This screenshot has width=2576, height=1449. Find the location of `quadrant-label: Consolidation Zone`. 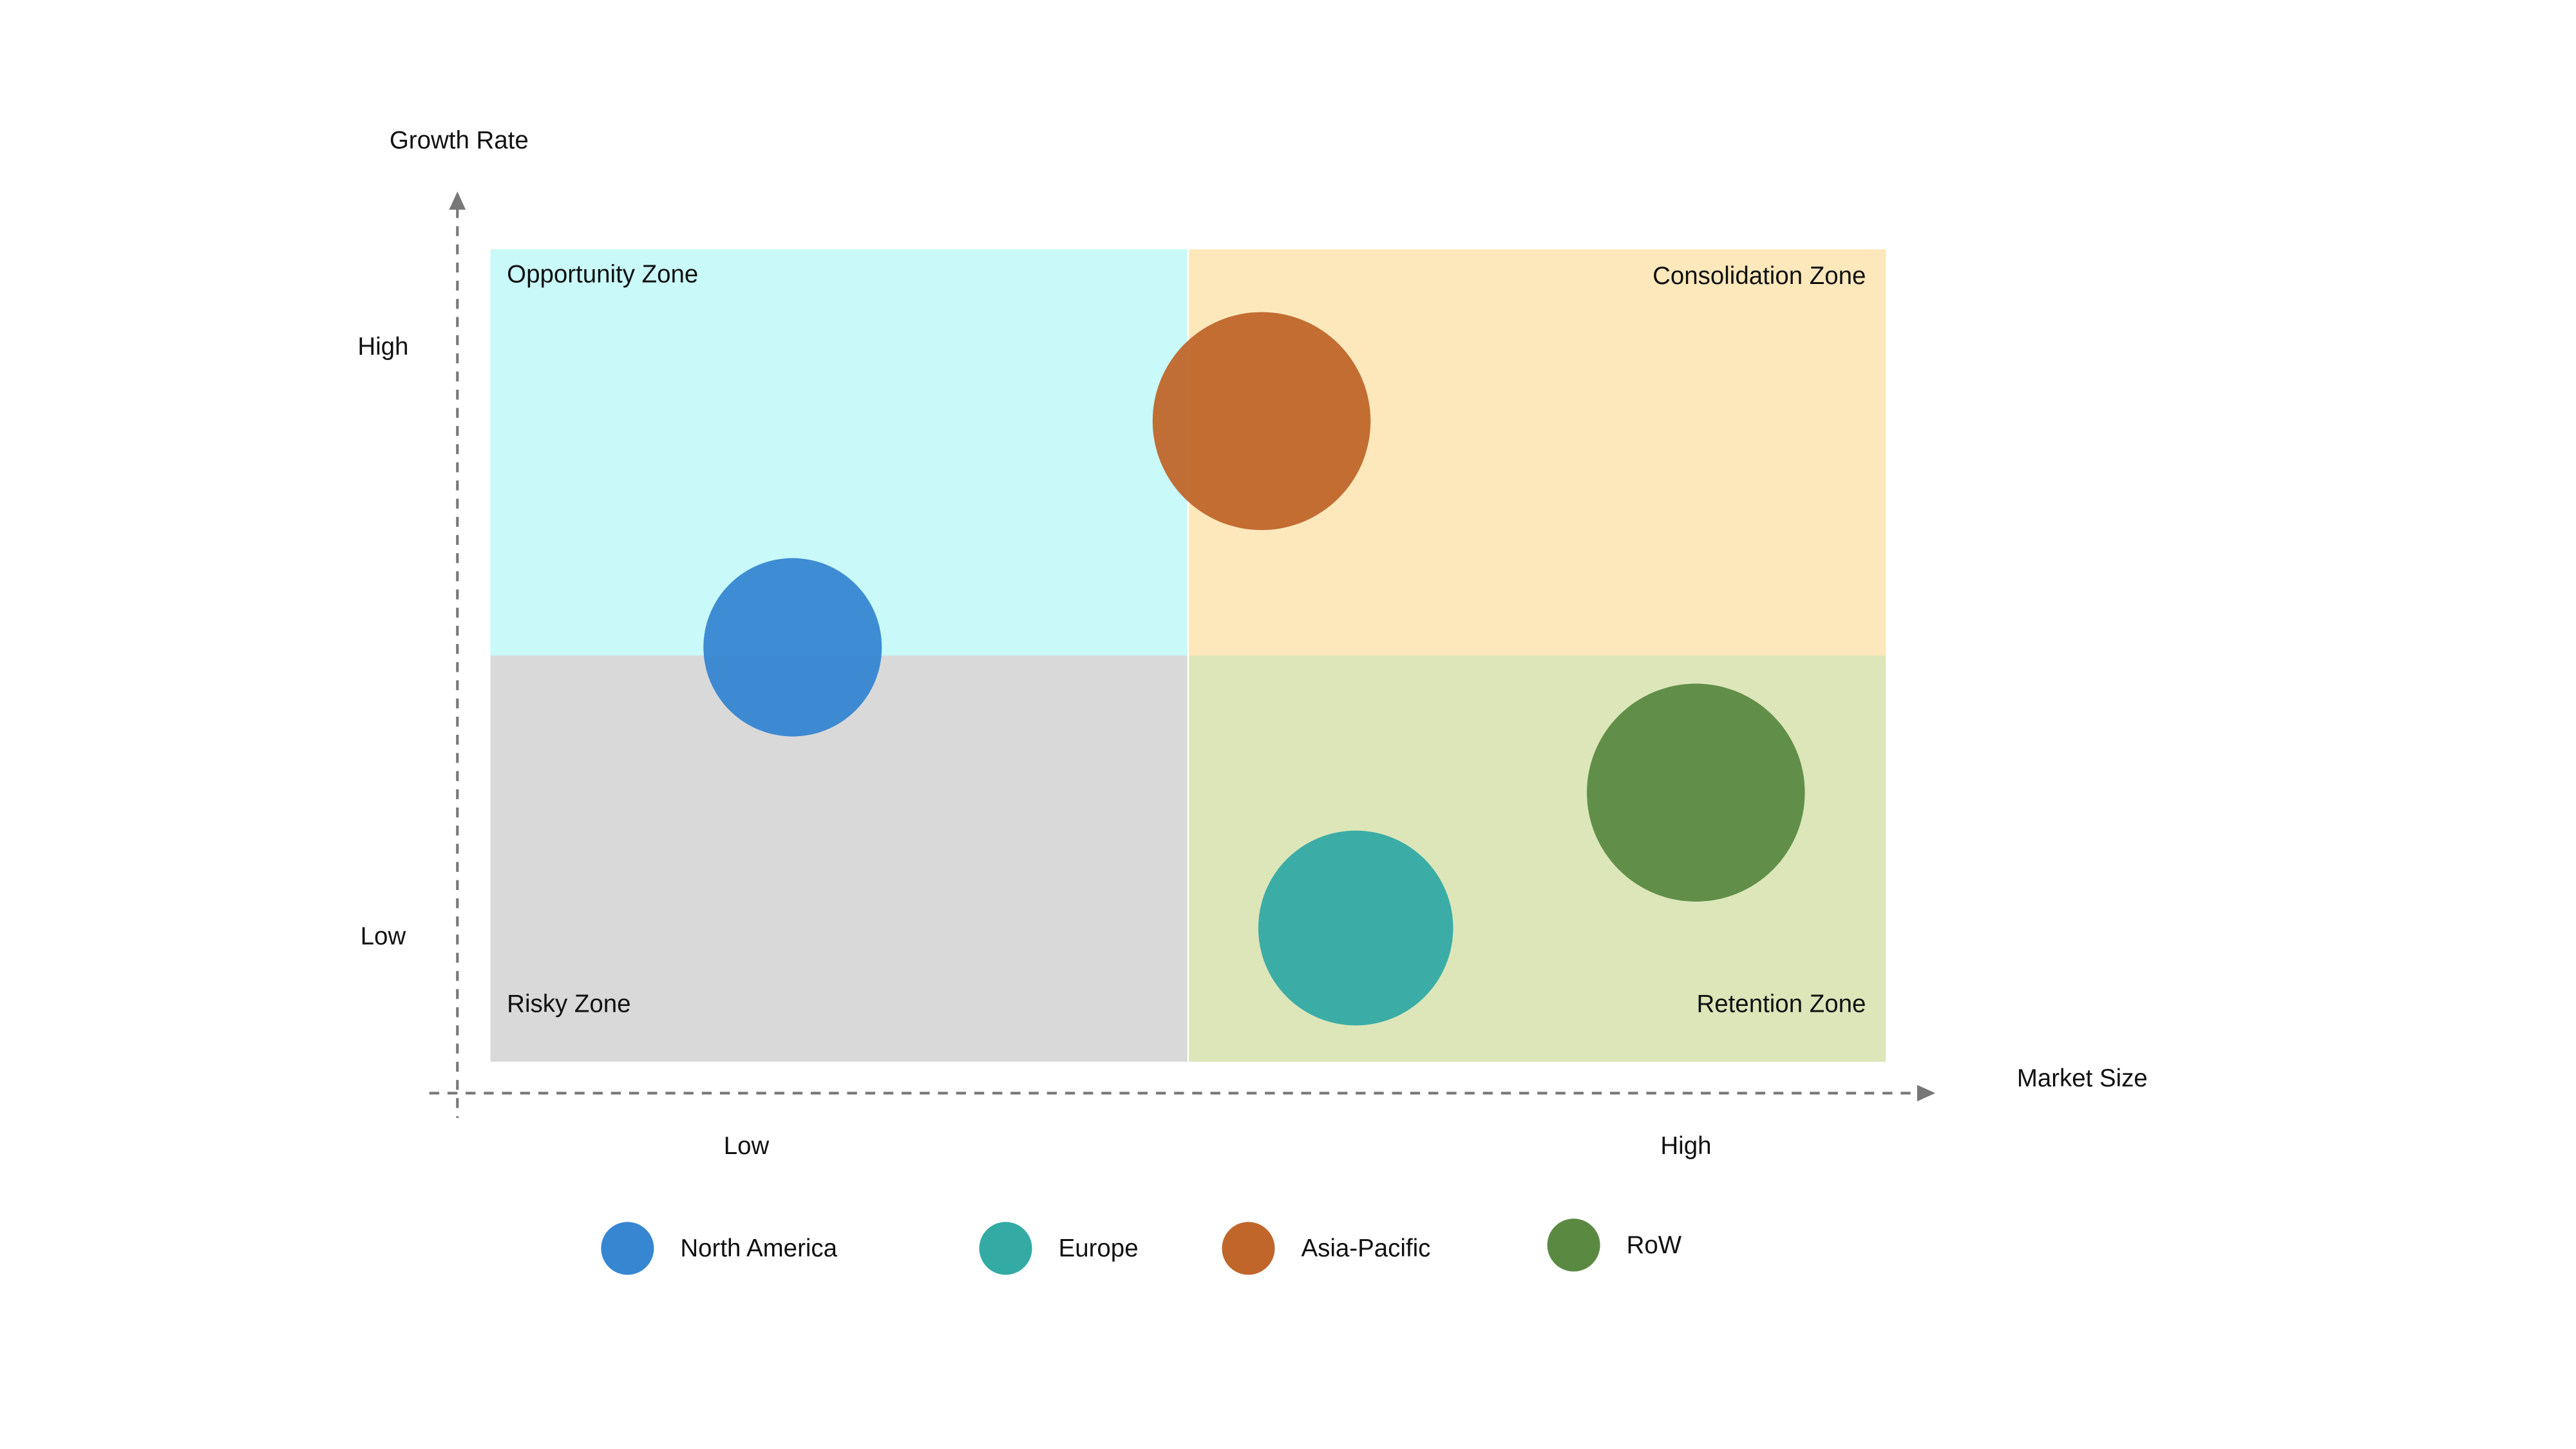

quadrant-label: Consolidation Zone is located at coordinates (1760, 276).